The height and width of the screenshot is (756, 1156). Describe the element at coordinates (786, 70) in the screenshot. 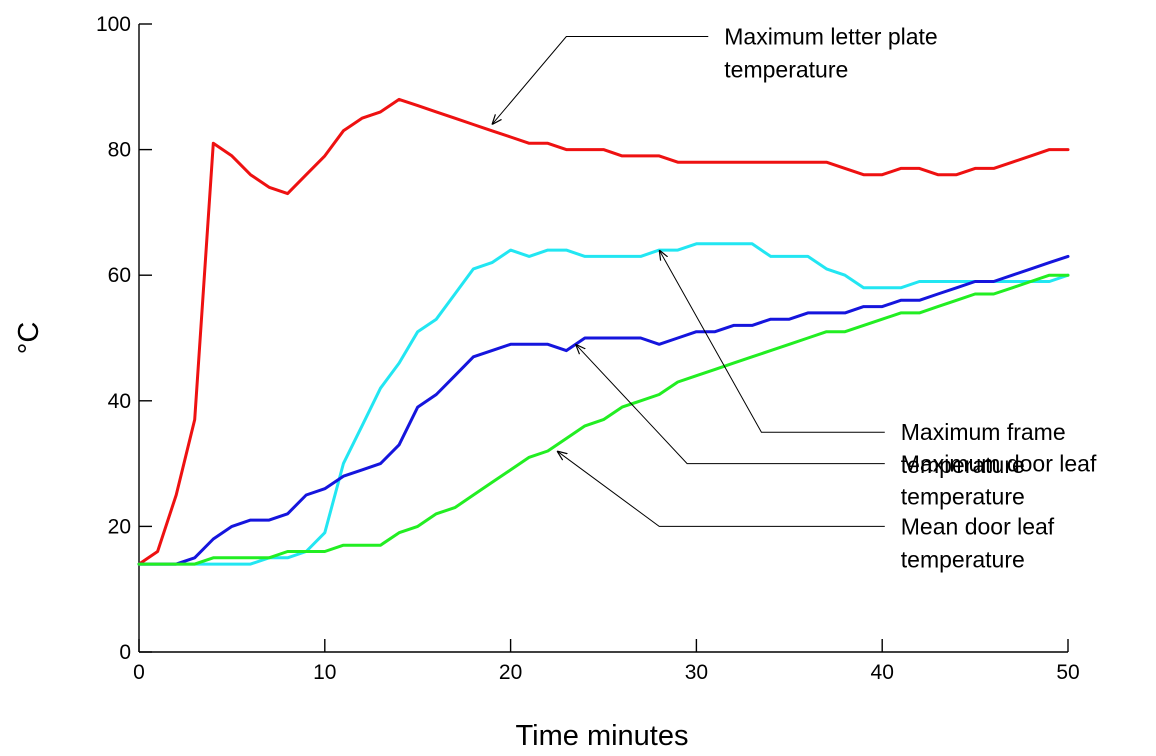

I see `annotation-text-0-1: temperature` at that location.